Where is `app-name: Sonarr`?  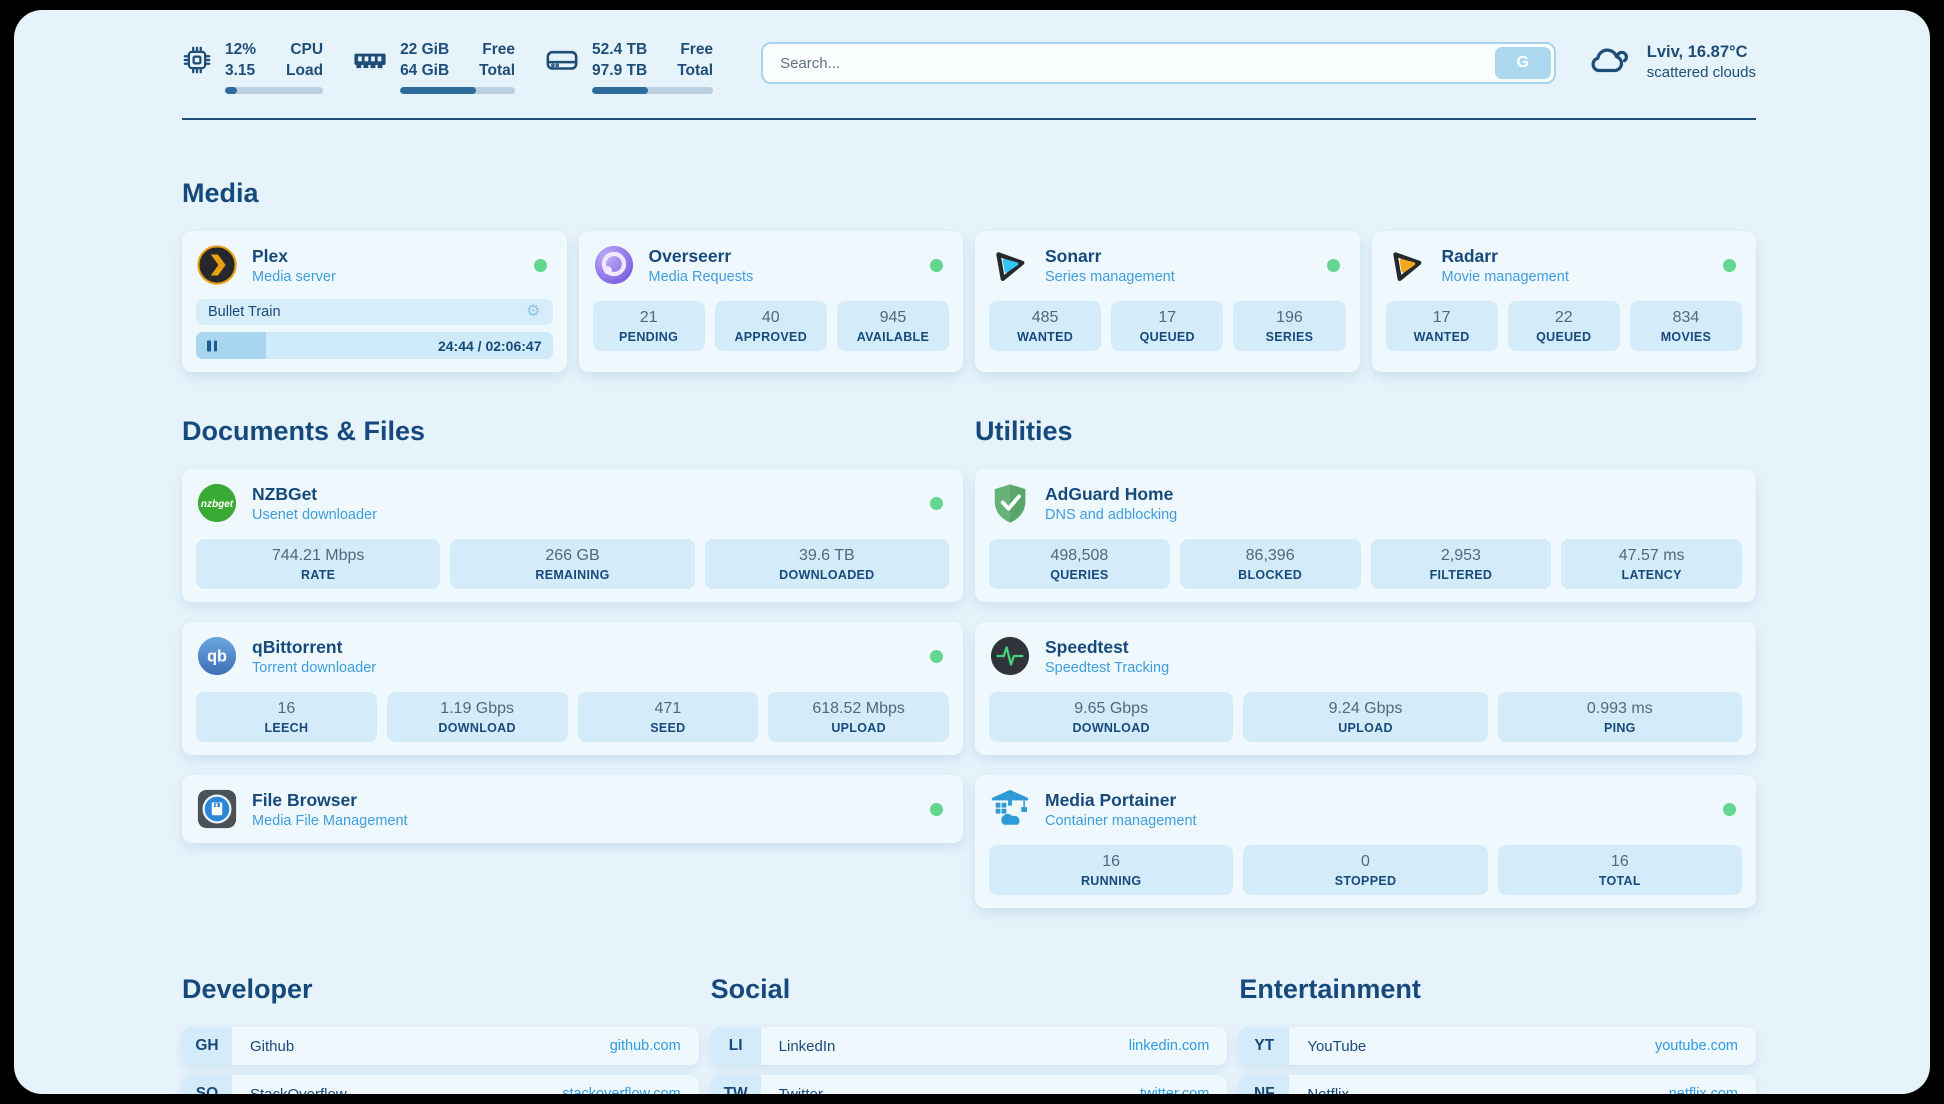
app-name: Sonarr is located at coordinates (1073, 255).